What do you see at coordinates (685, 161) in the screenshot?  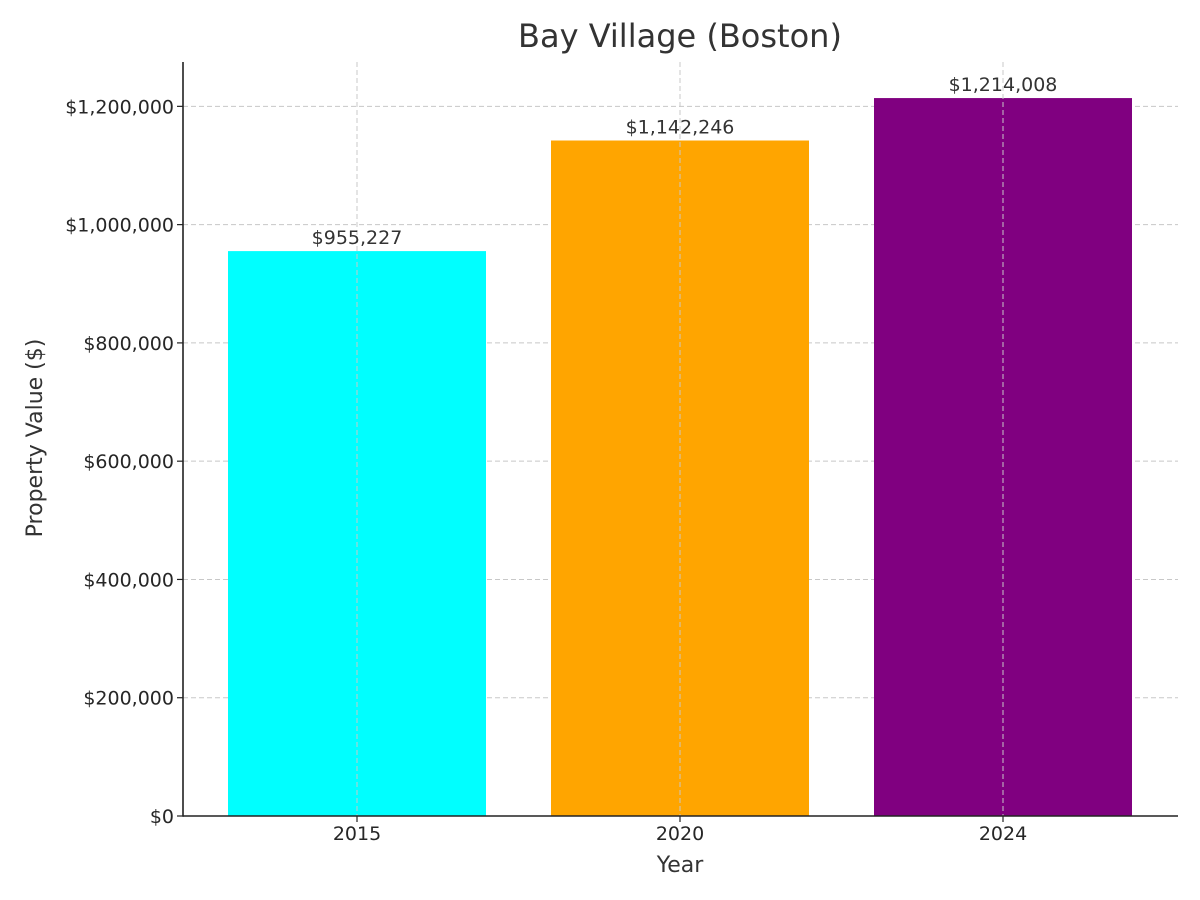 I see `bar-value-labels: $955,227 $1,142,246 $1,214,008` at bounding box center [685, 161].